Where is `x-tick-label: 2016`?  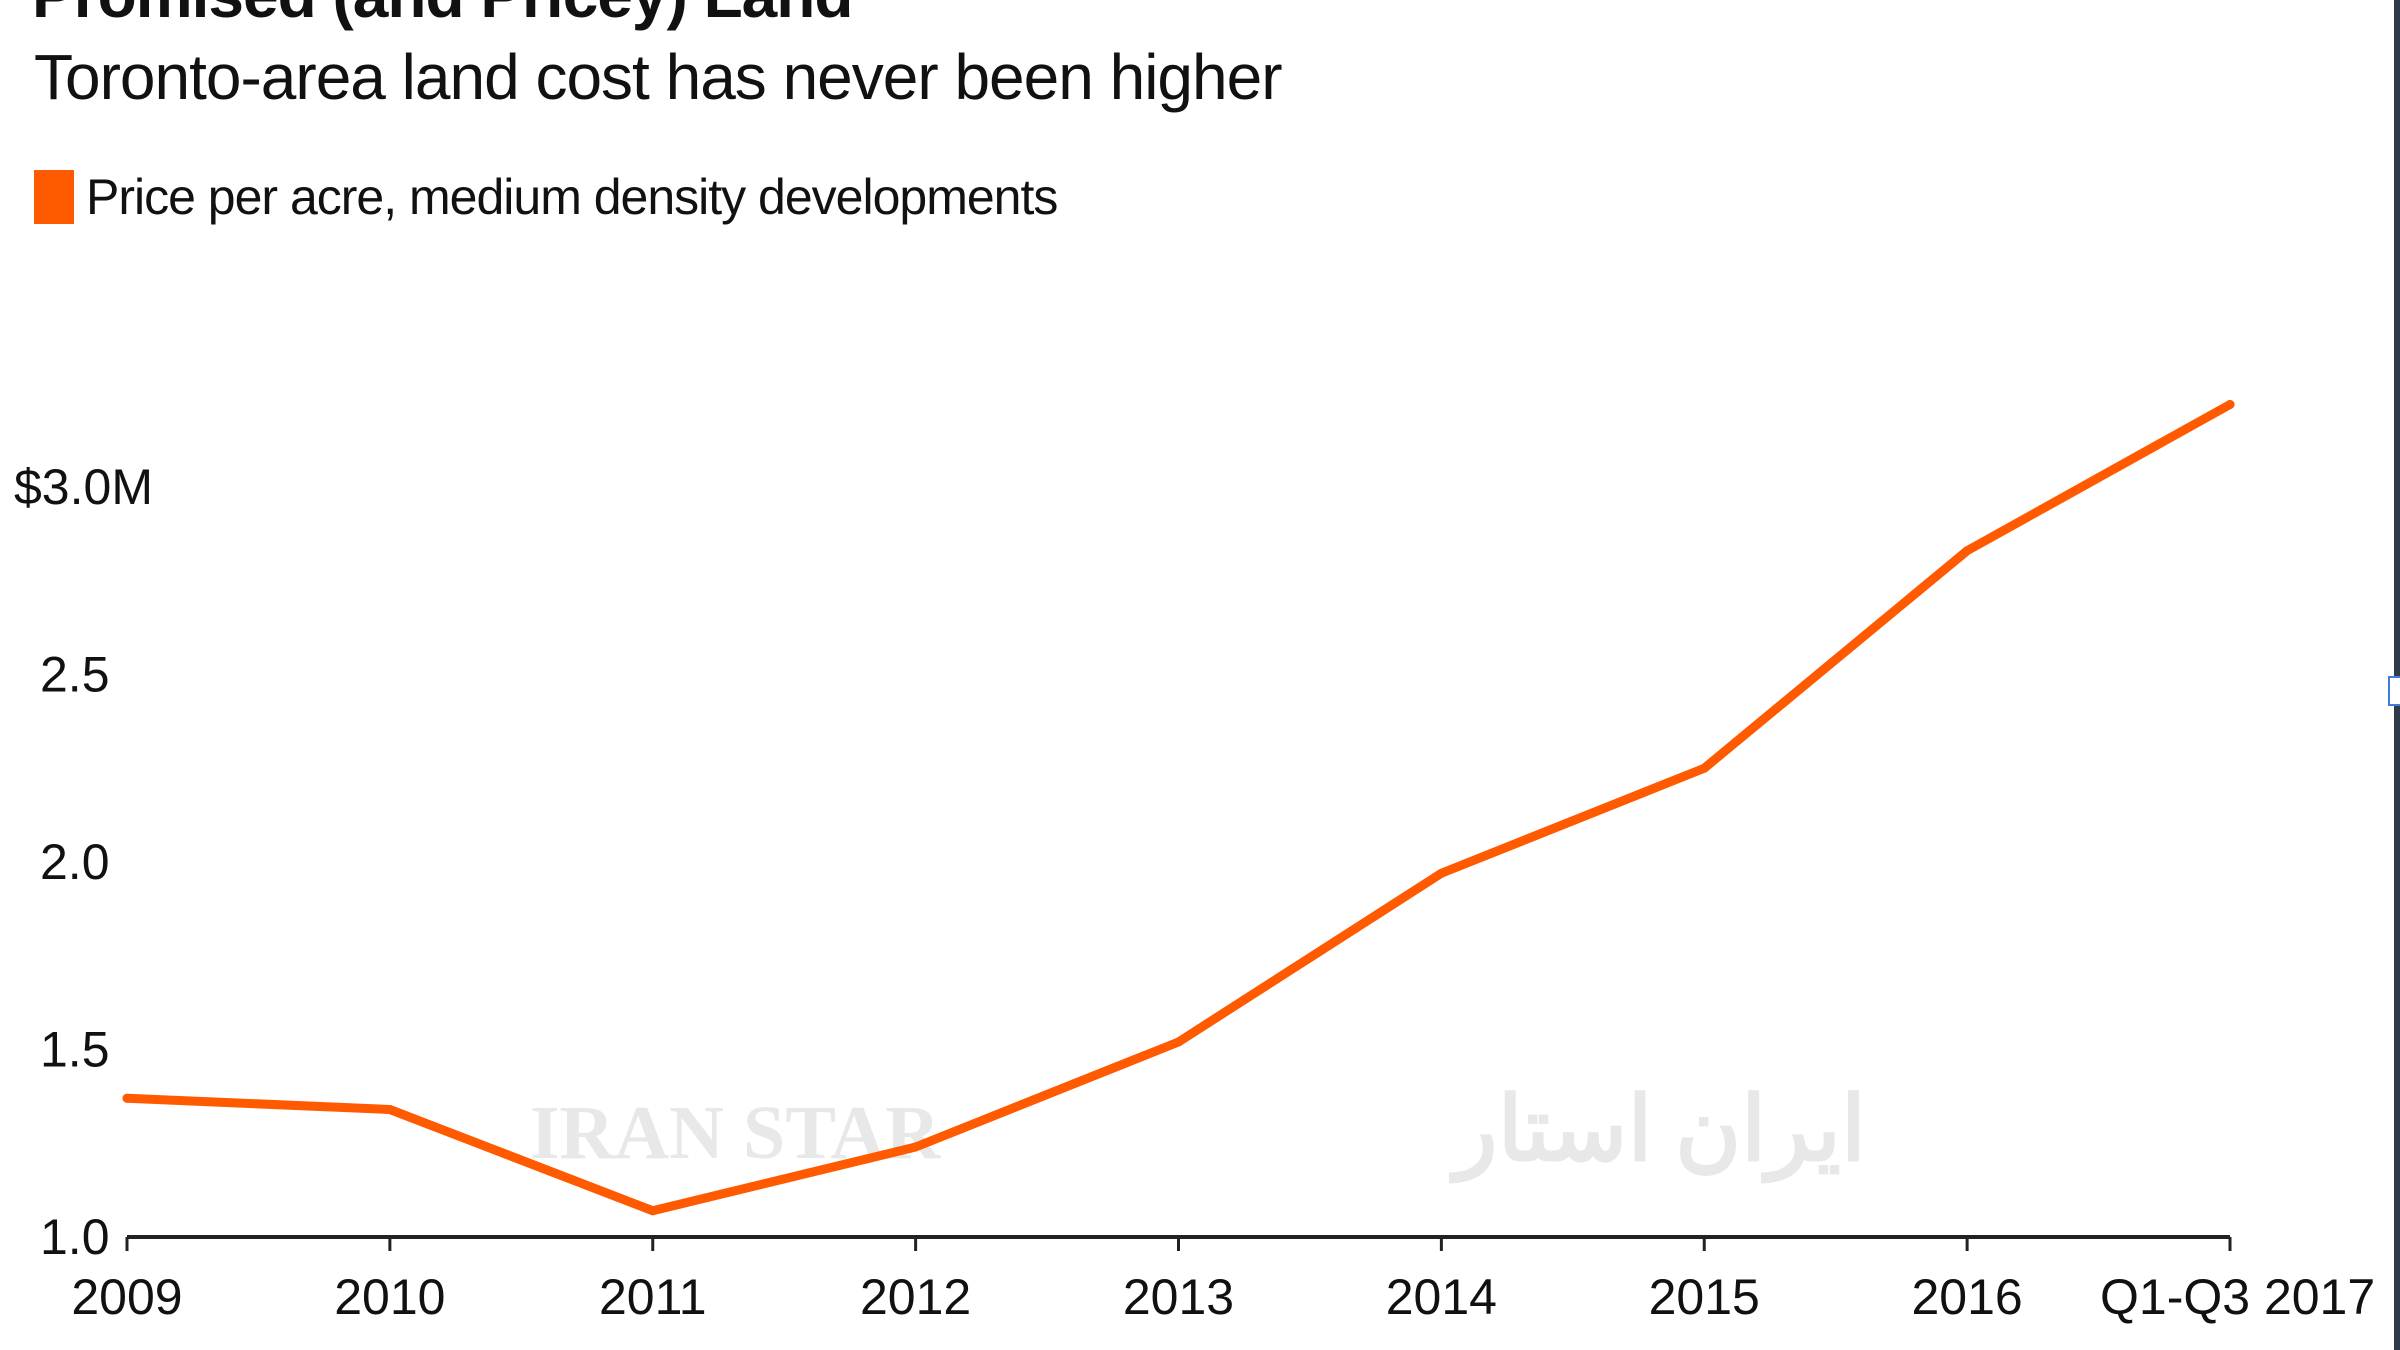
x-tick-label: 2016 is located at coordinates (1967, 1297).